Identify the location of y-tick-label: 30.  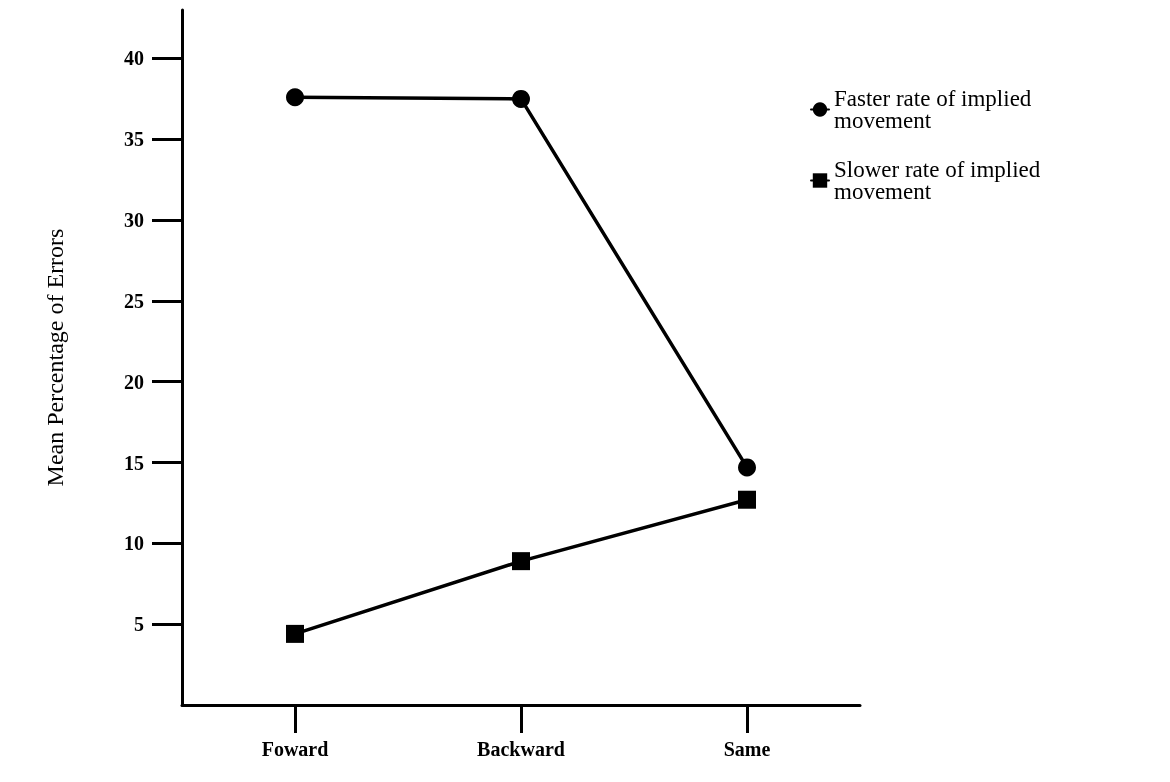
(134, 220).